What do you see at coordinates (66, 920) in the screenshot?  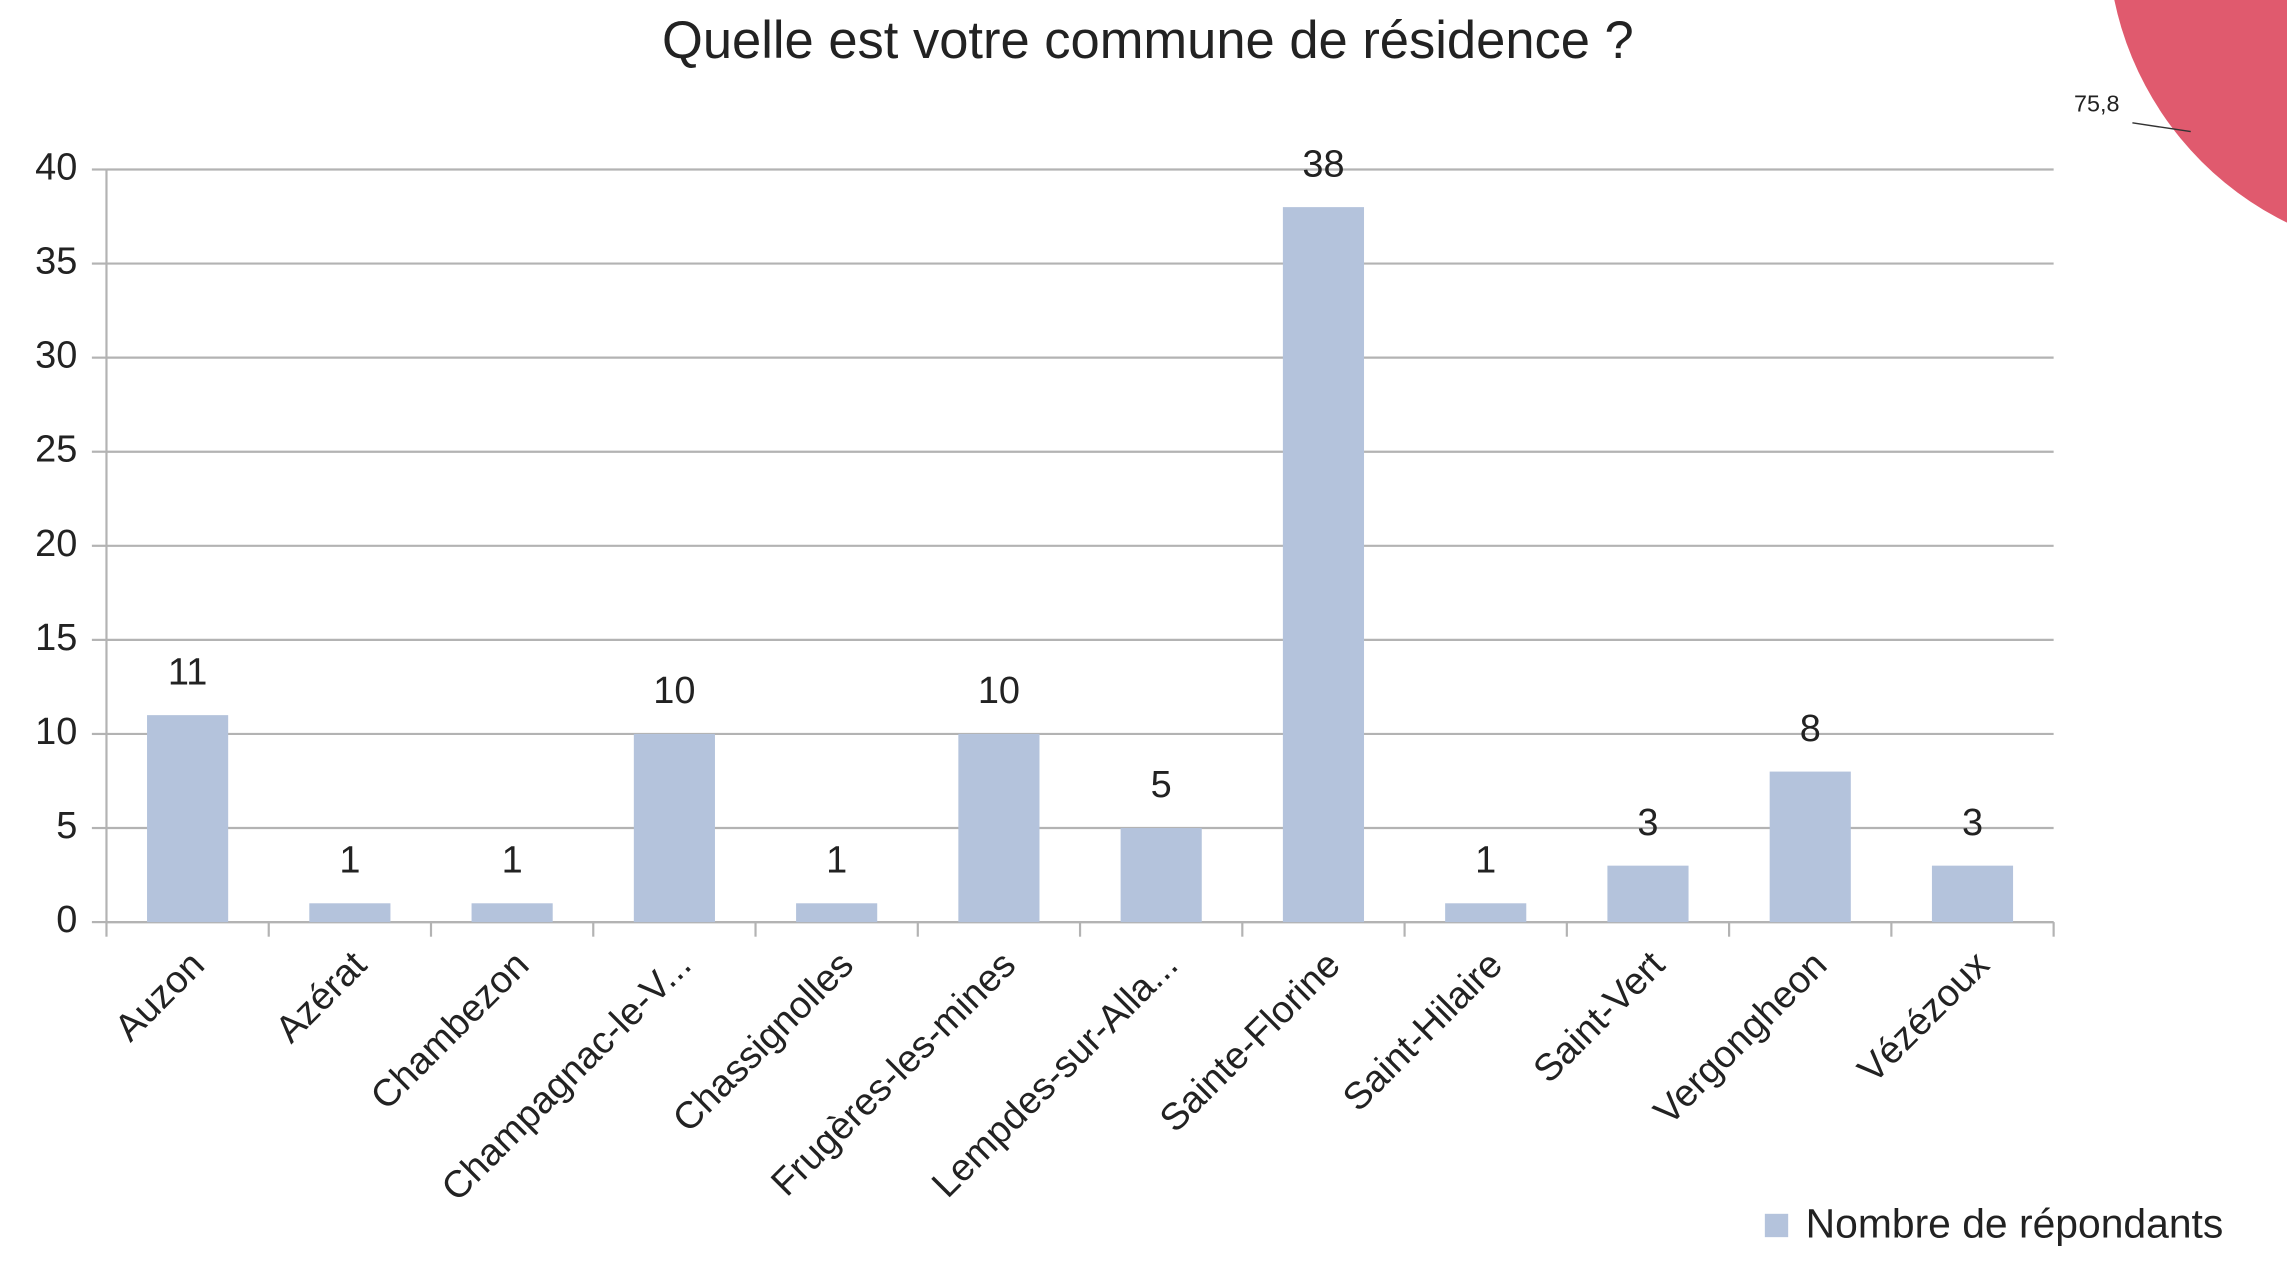 I see `y-tick-label: 0` at bounding box center [66, 920].